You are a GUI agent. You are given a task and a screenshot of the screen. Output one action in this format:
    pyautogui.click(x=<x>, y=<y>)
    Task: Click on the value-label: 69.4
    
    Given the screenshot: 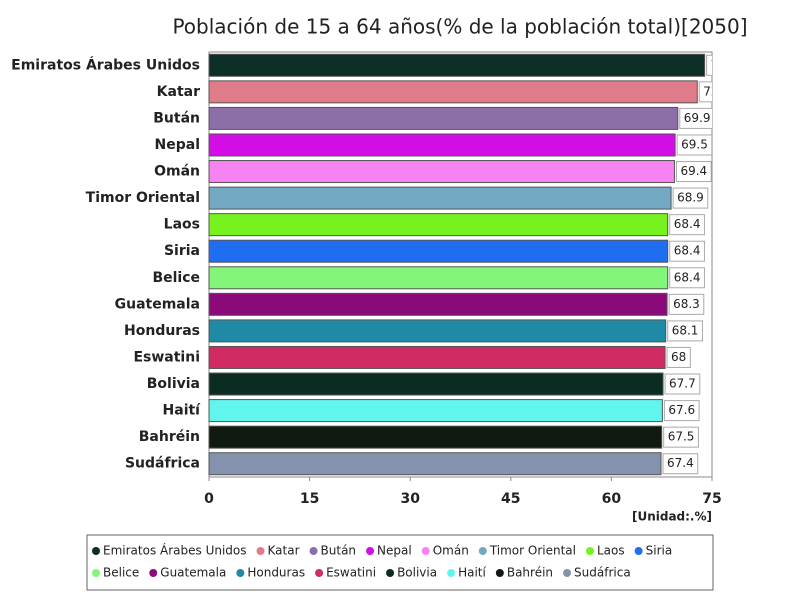 What is the action you would take?
    pyautogui.click(x=693, y=171)
    